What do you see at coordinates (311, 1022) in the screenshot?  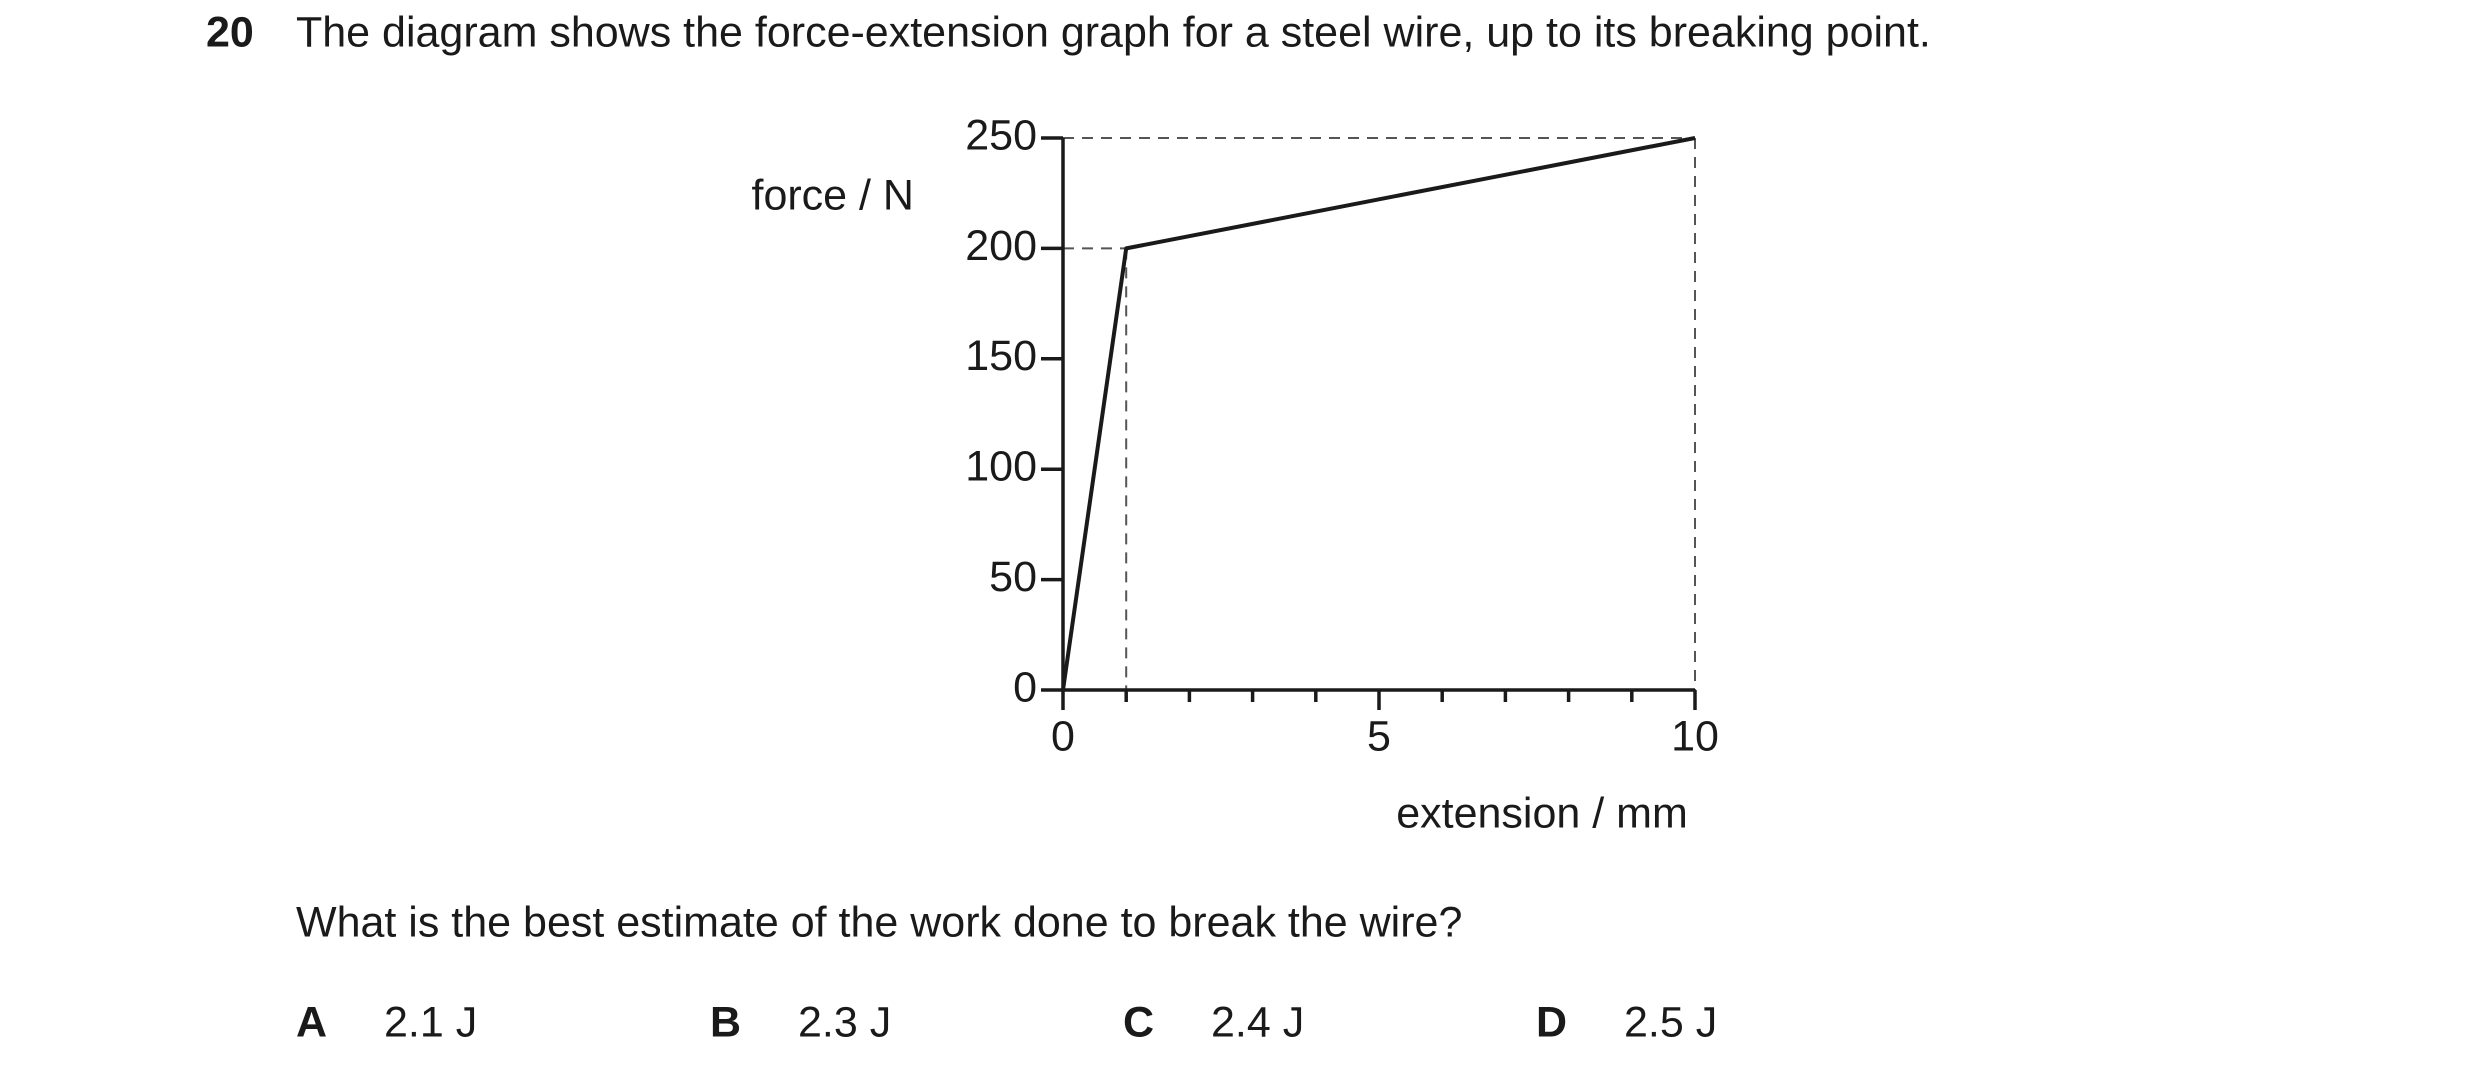 I see `option-letter: A` at bounding box center [311, 1022].